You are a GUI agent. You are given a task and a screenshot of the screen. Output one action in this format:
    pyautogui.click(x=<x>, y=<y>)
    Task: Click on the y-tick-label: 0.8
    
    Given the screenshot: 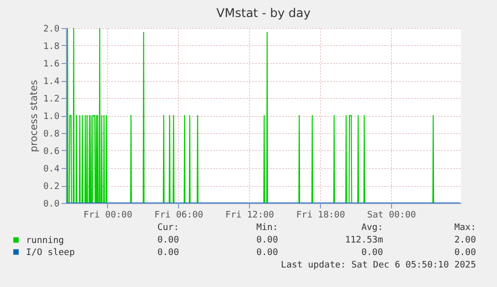 What is the action you would take?
    pyautogui.click(x=51, y=135)
    